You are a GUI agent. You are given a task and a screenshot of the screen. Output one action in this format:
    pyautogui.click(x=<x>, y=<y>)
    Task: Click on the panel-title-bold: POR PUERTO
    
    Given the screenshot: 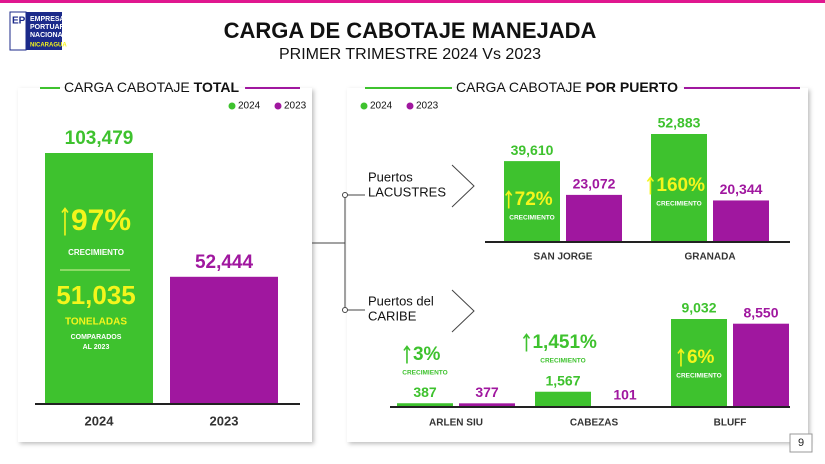 What is the action you would take?
    pyautogui.click(x=632, y=87)
    